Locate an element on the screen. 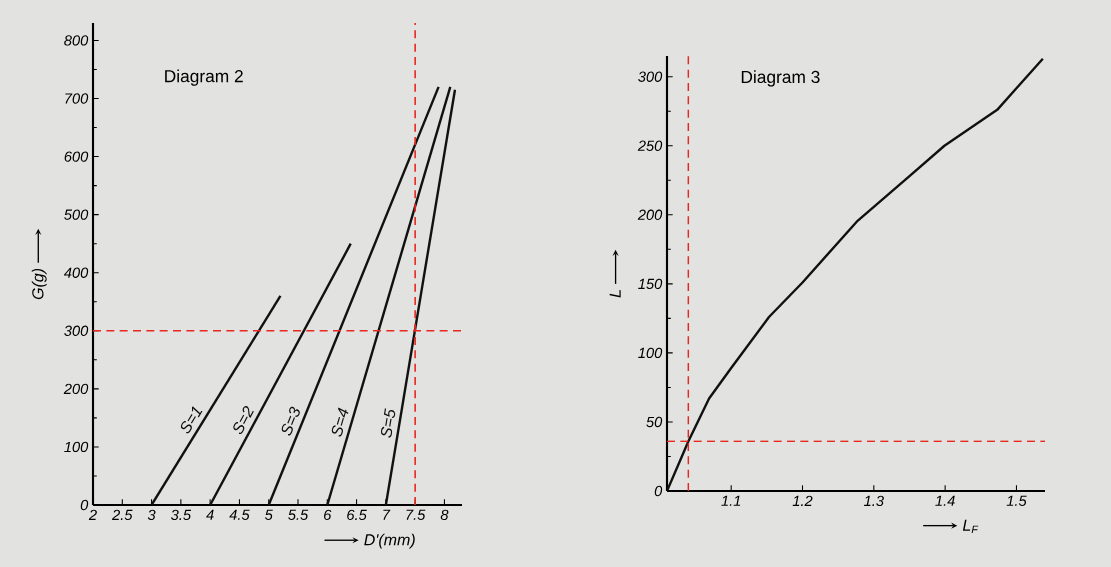 This screenshot has height=567, width=1111. text: S=5 is located at coordinates (388, 423).